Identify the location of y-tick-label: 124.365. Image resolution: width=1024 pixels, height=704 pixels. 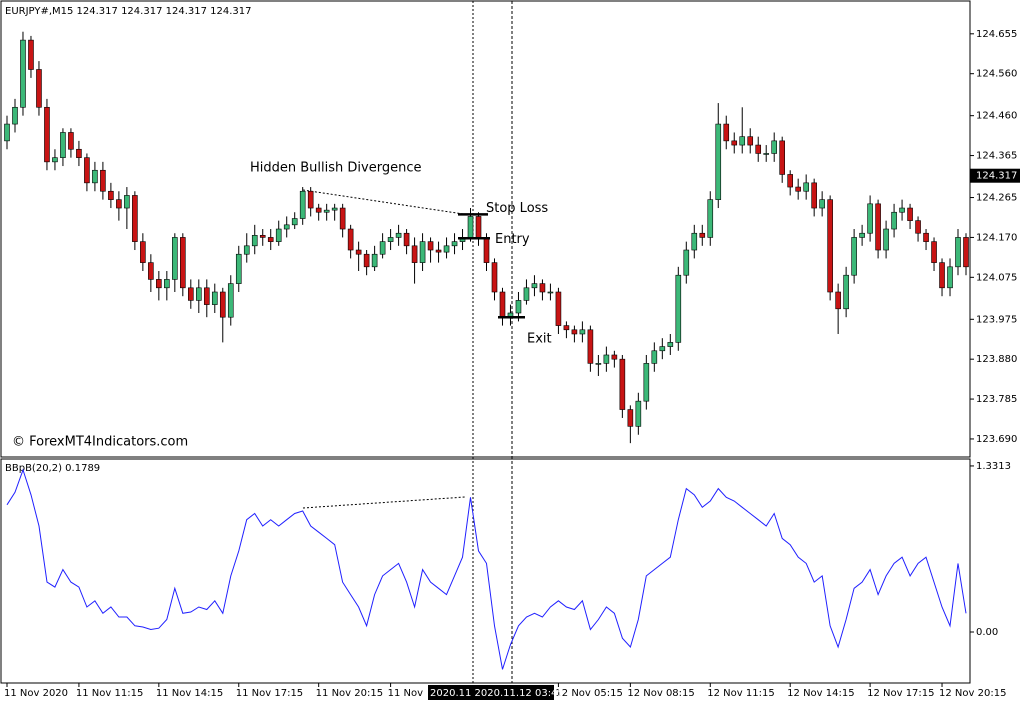
(996, 156).